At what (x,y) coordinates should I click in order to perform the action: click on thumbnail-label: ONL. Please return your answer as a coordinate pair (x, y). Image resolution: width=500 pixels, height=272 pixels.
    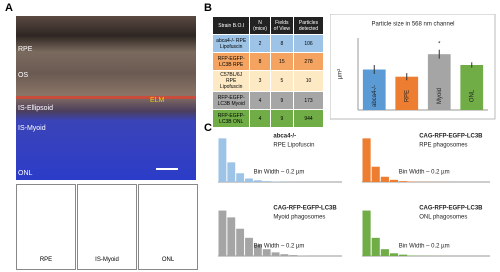
    Looking at the image, I should click on (168, 260).